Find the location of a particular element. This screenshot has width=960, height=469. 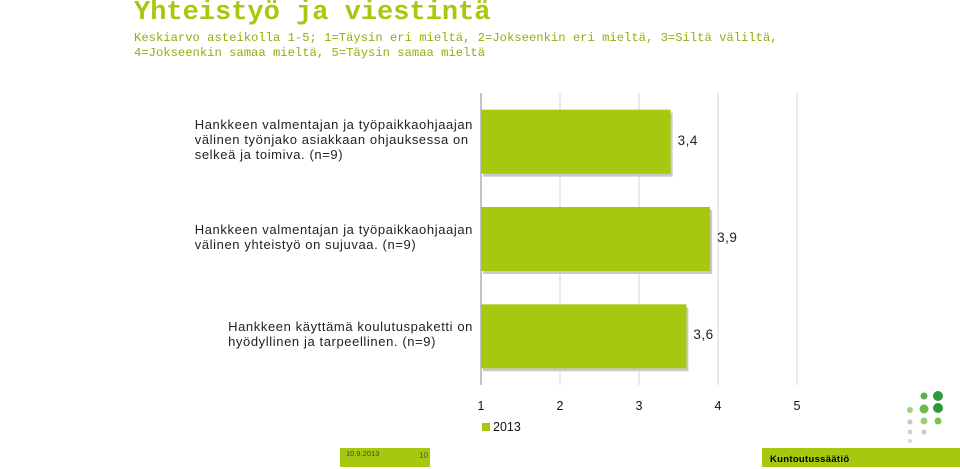

category-label-3-line-2: hyödyllinen ja tarpeellinen. (n=9) is located at coordinates (332, 342).